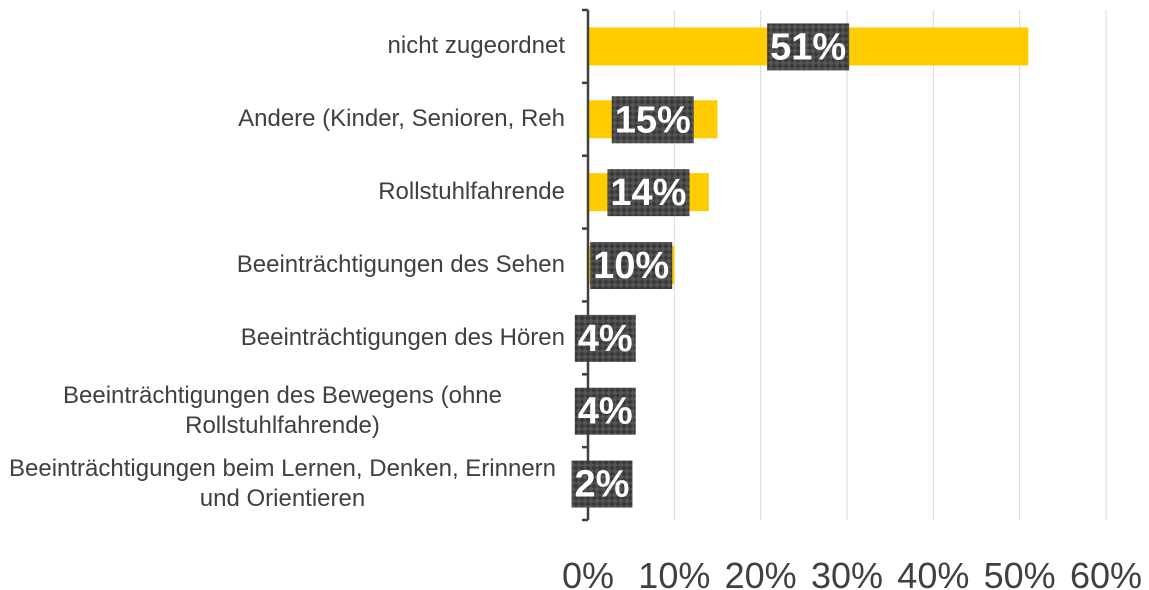 The image size is (1149, 590). I want to click on value-label: 2%, so click(602, 485).